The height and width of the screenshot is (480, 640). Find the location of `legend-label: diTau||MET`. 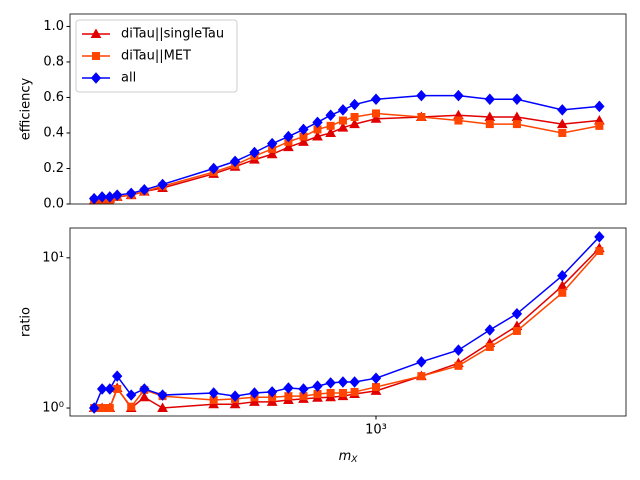

legend-label: diTau||MET is located at coordinates (156, 56).